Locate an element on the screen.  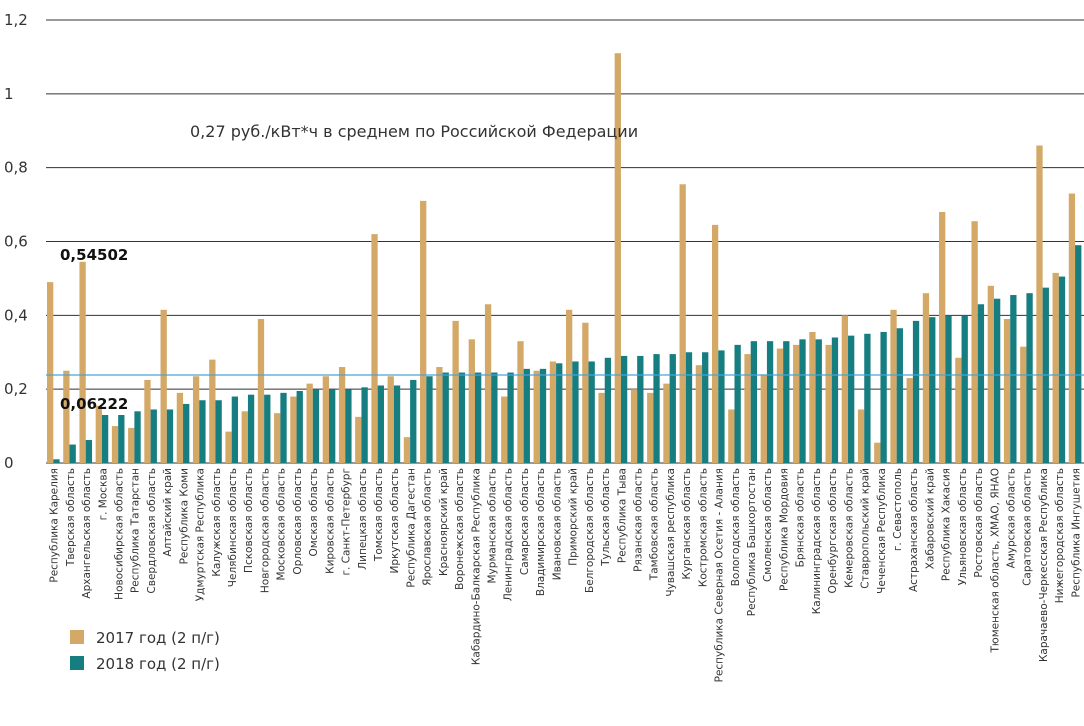
x-category-label: Кабардино-Балкарская Республика is located at coordinates (476, 566).